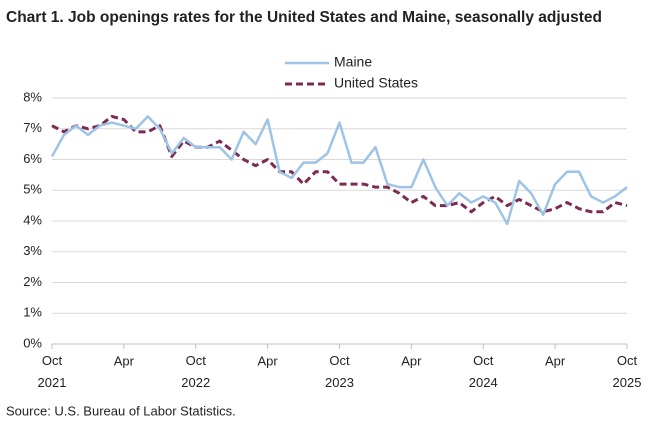 This screenshot has width=665, height=427. I want to click on legend-label: Maine, so click(353, 62).